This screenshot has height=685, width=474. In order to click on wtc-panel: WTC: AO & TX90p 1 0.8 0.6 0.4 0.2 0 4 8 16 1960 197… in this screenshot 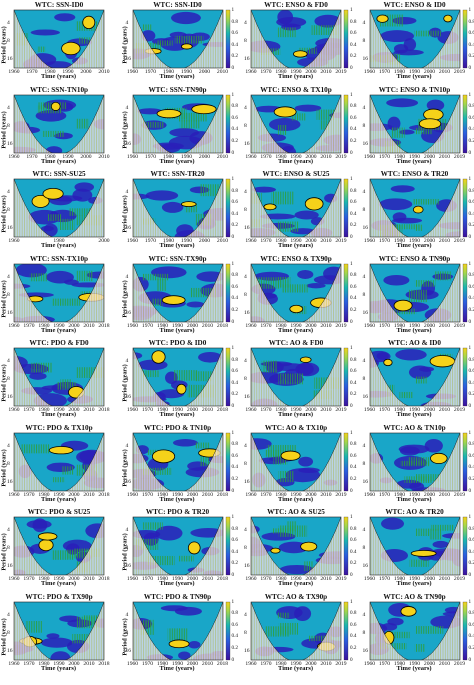, I will do `click(296, 636)`.